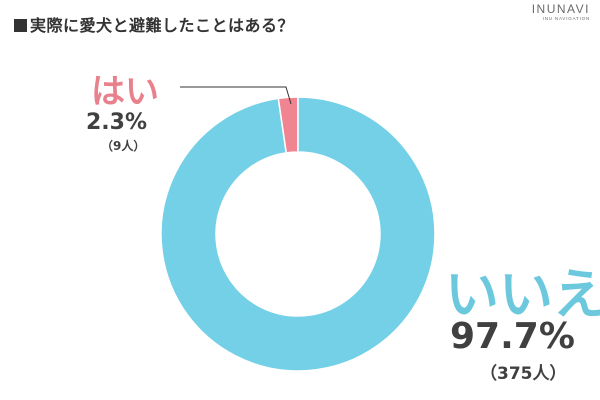 The height and width of the screenshot is (400, 600). What do you see at coordinates (117, 122) in the screenshot?
I see `slice-percent-yes: 2.3%` at bounding box center [117, 122].